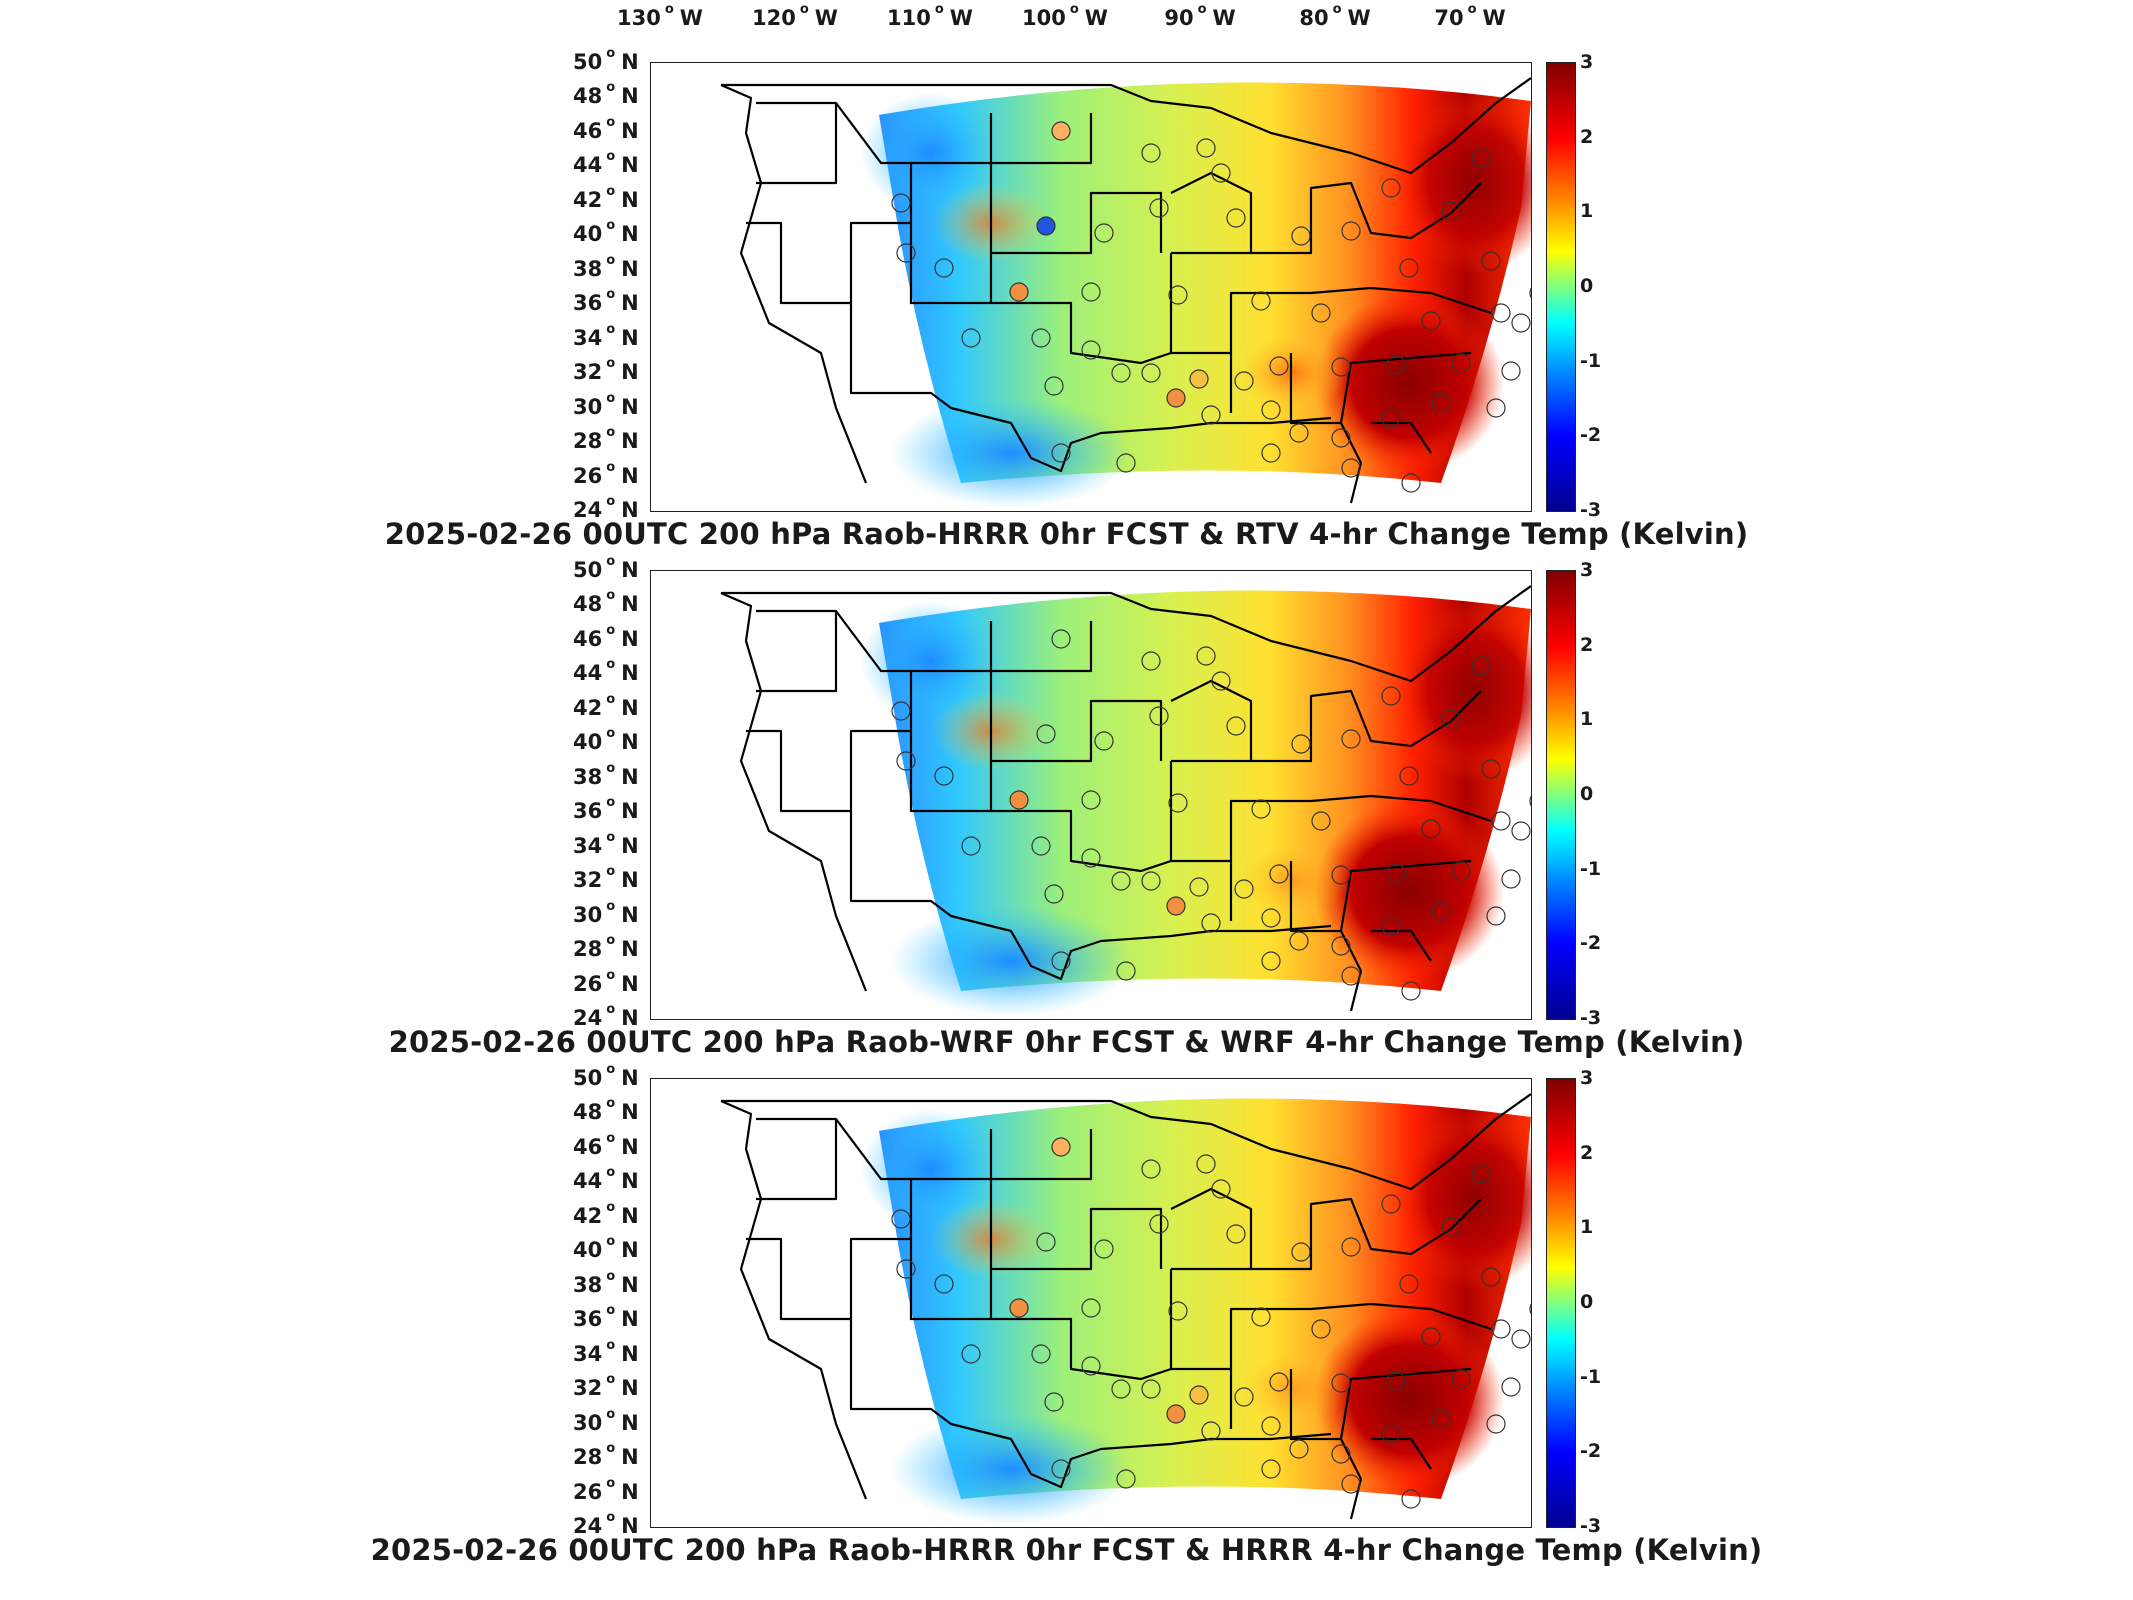 The height and width of the screenshot is (1600, 2133). What do you see at coordinates (1561, 287) in the screenshot?
I see `colorbar` at bounding box center [1561, 287].